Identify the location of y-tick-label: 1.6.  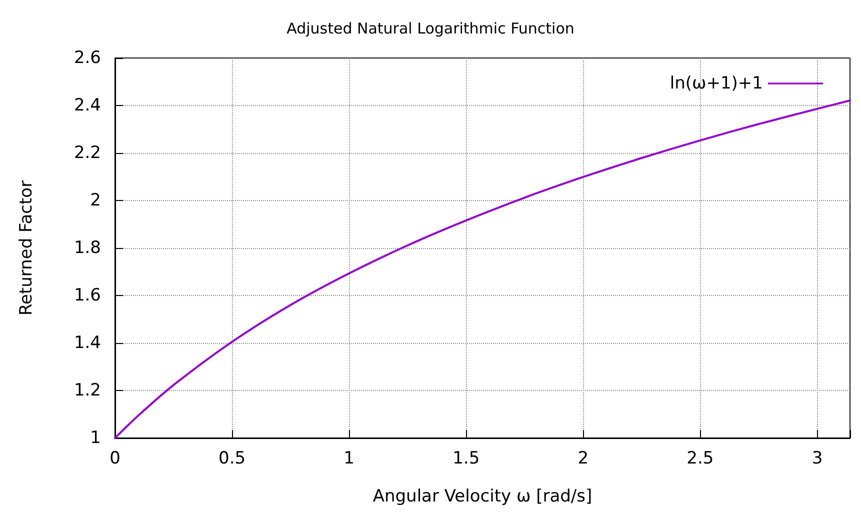
(87, 296).